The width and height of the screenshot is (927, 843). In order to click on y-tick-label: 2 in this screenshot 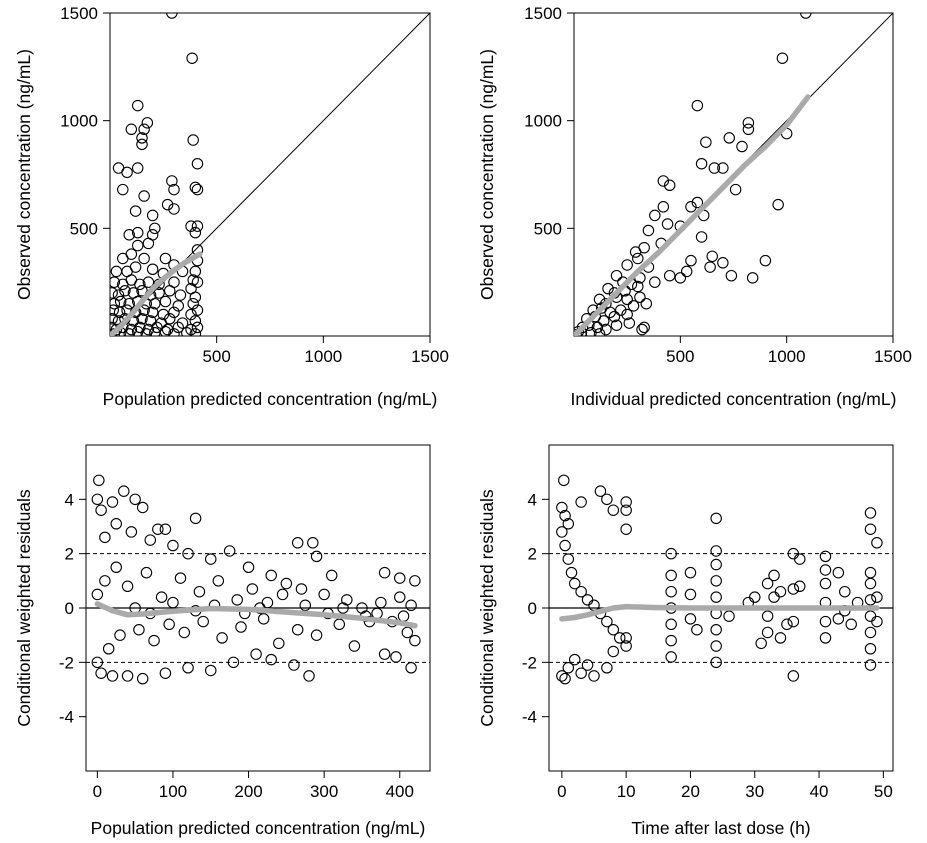, I will do `click(532, 554)`.